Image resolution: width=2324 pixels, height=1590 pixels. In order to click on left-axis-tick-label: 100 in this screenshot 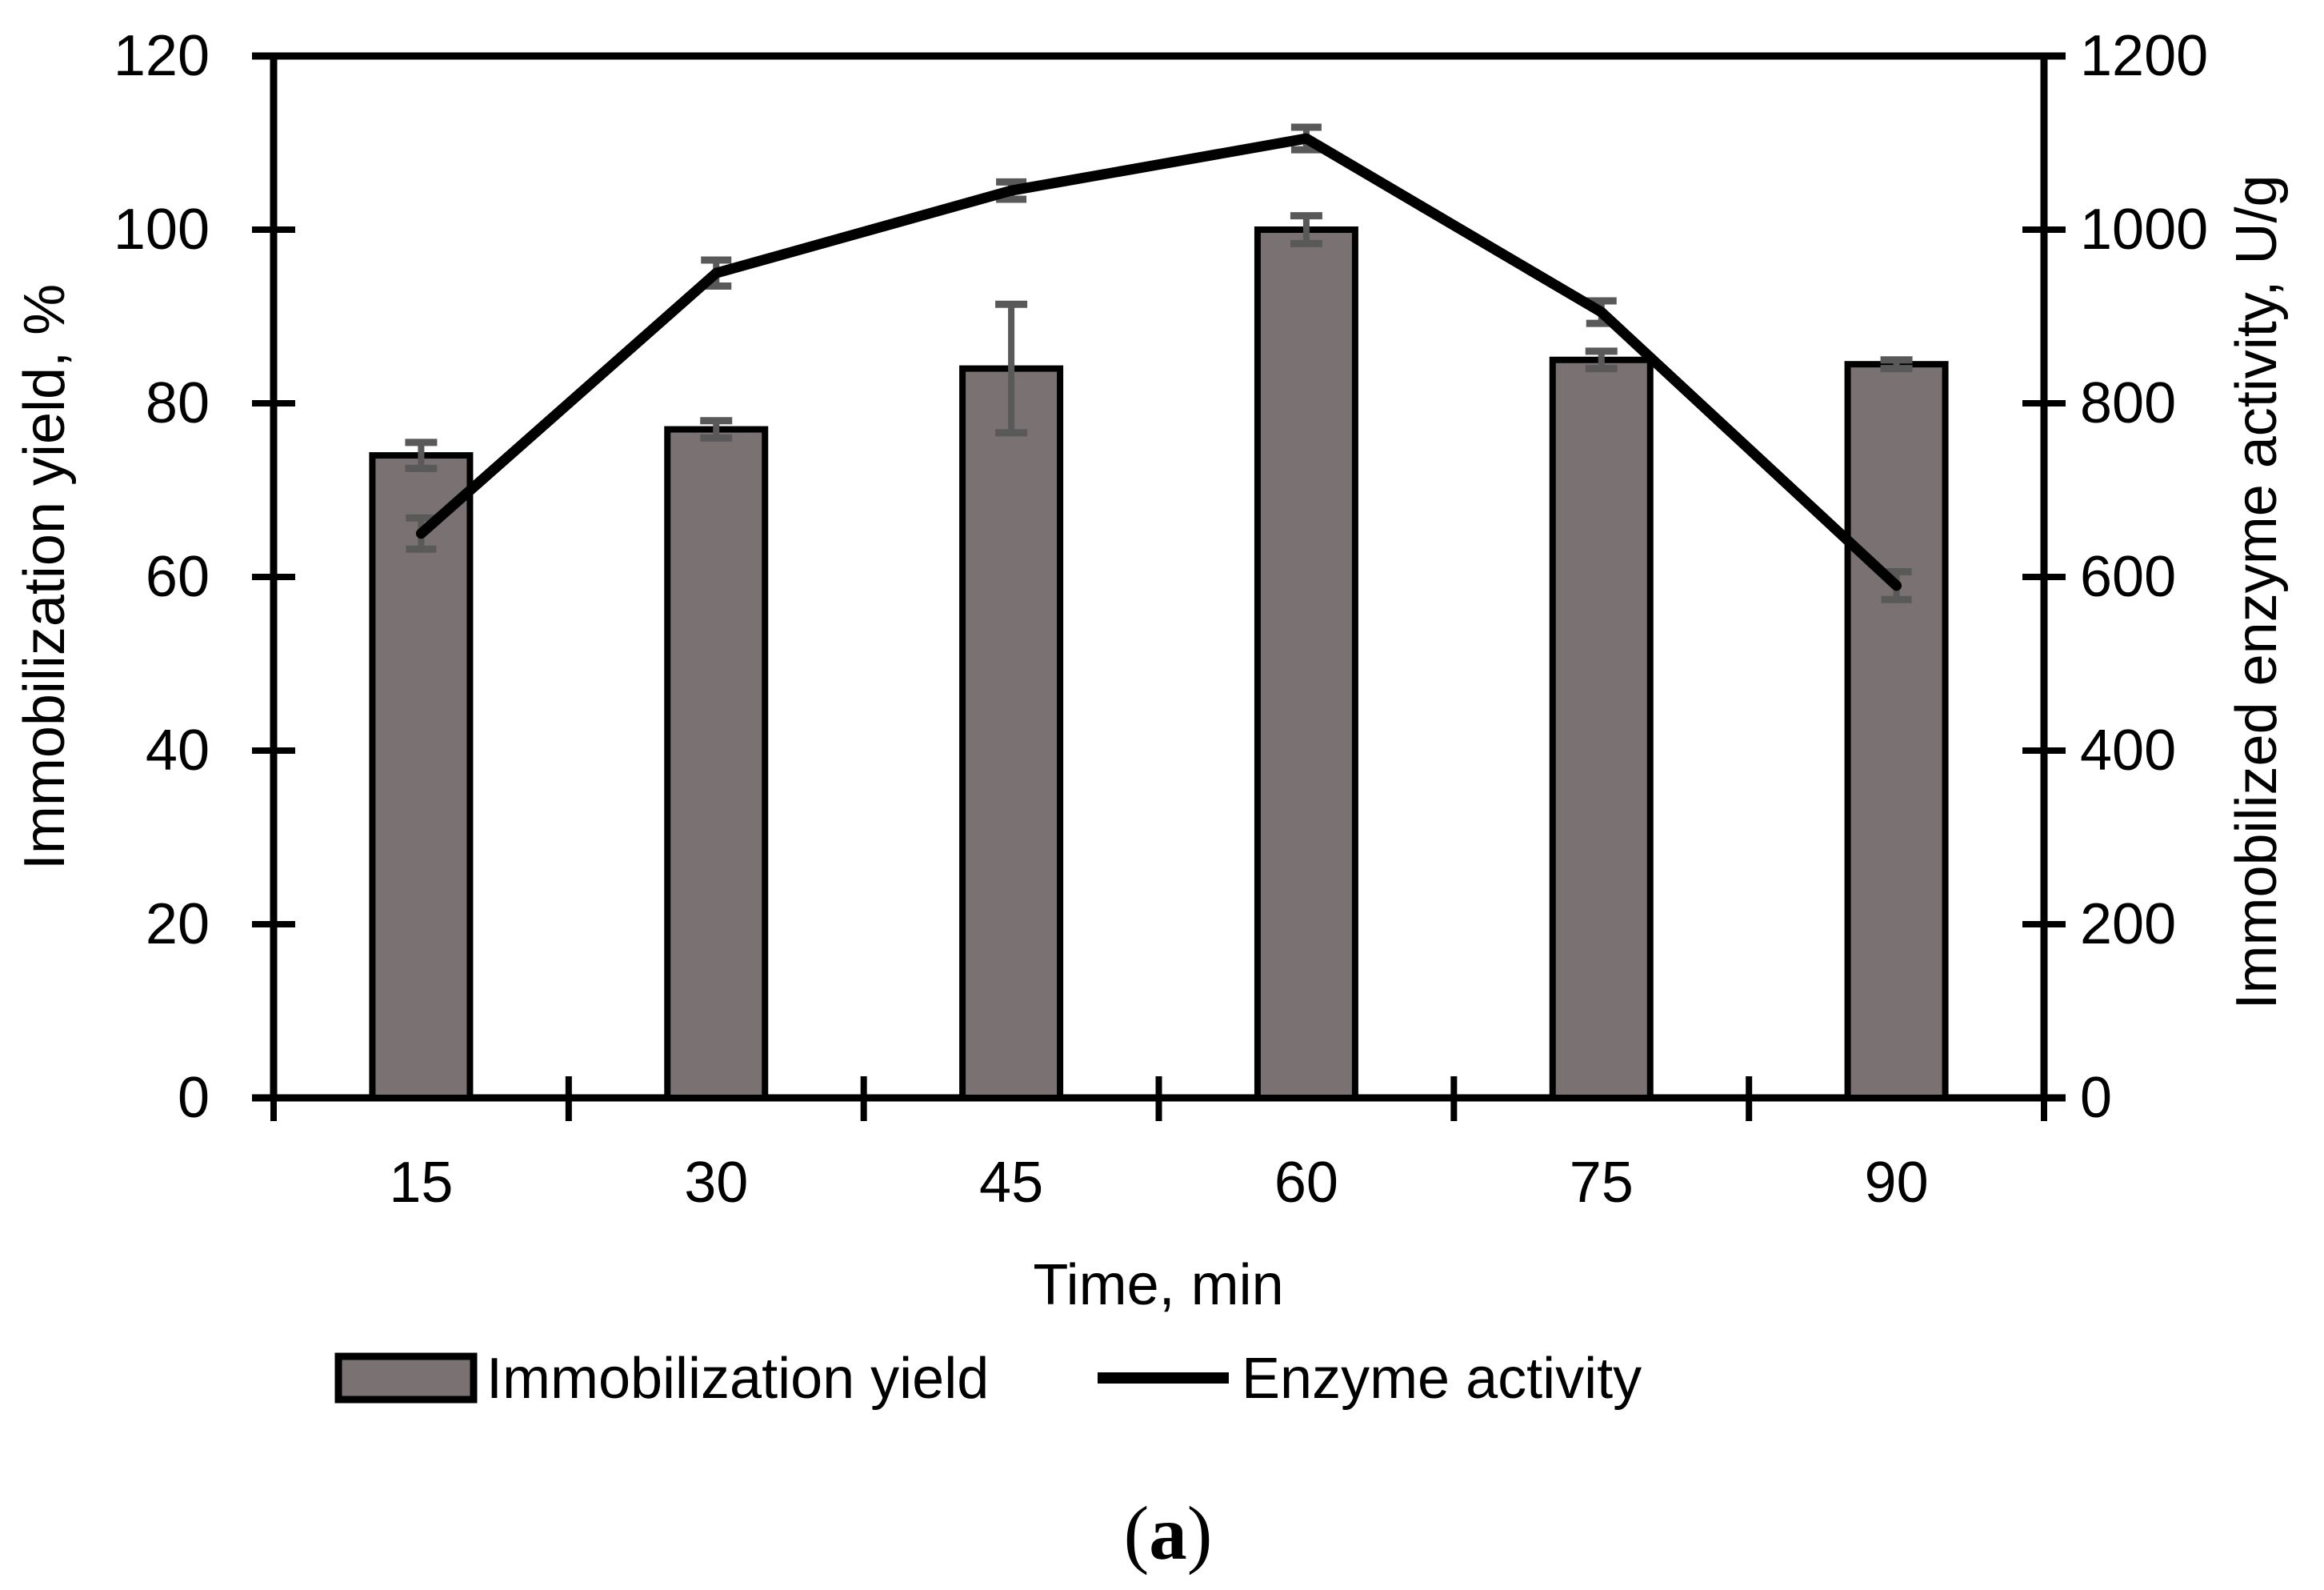, I will do `click(162, 230)`.